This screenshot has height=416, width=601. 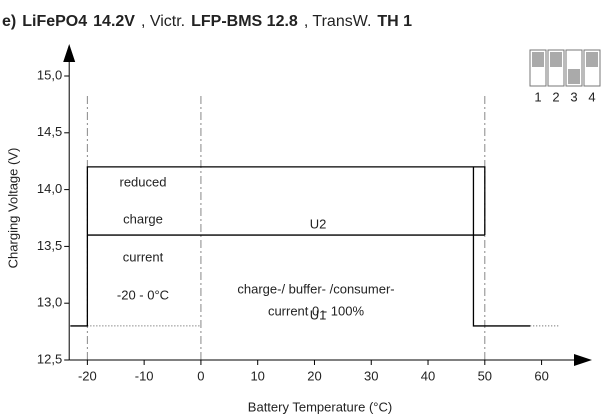 I want to click on x-tick-label: 50, so click(x=485, y=375).